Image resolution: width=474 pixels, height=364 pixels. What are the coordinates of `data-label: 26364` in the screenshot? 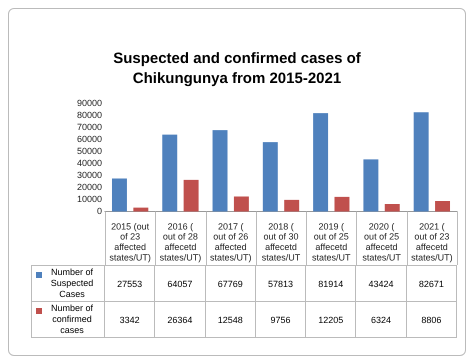 It's located at (180, 320).